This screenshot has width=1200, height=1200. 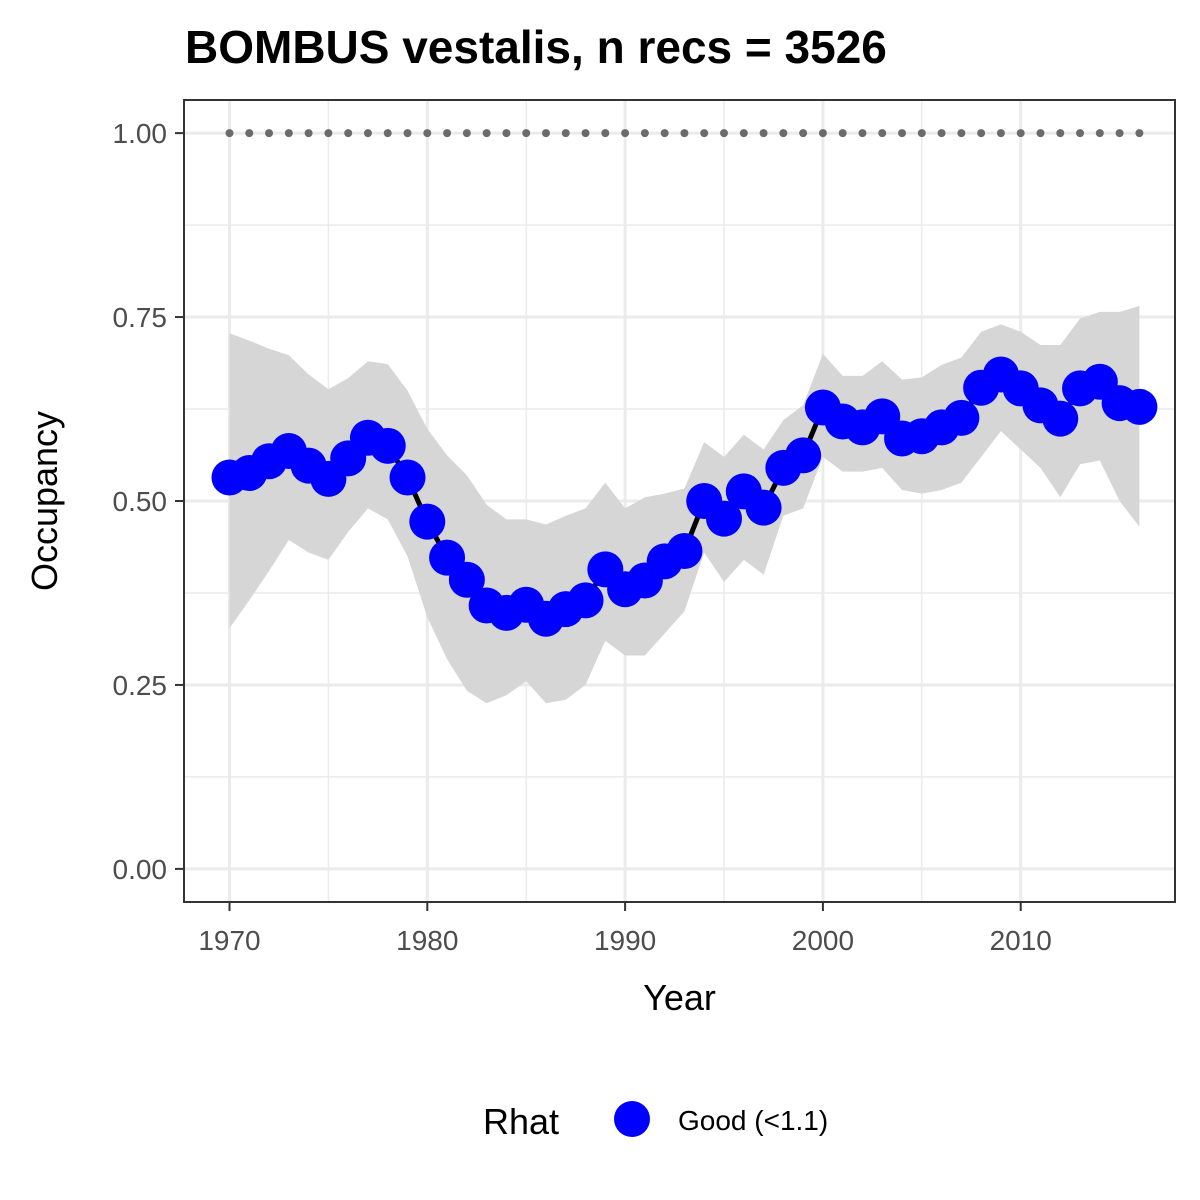 I want to click on reference-line-dotted, so click(x=684, y=133).